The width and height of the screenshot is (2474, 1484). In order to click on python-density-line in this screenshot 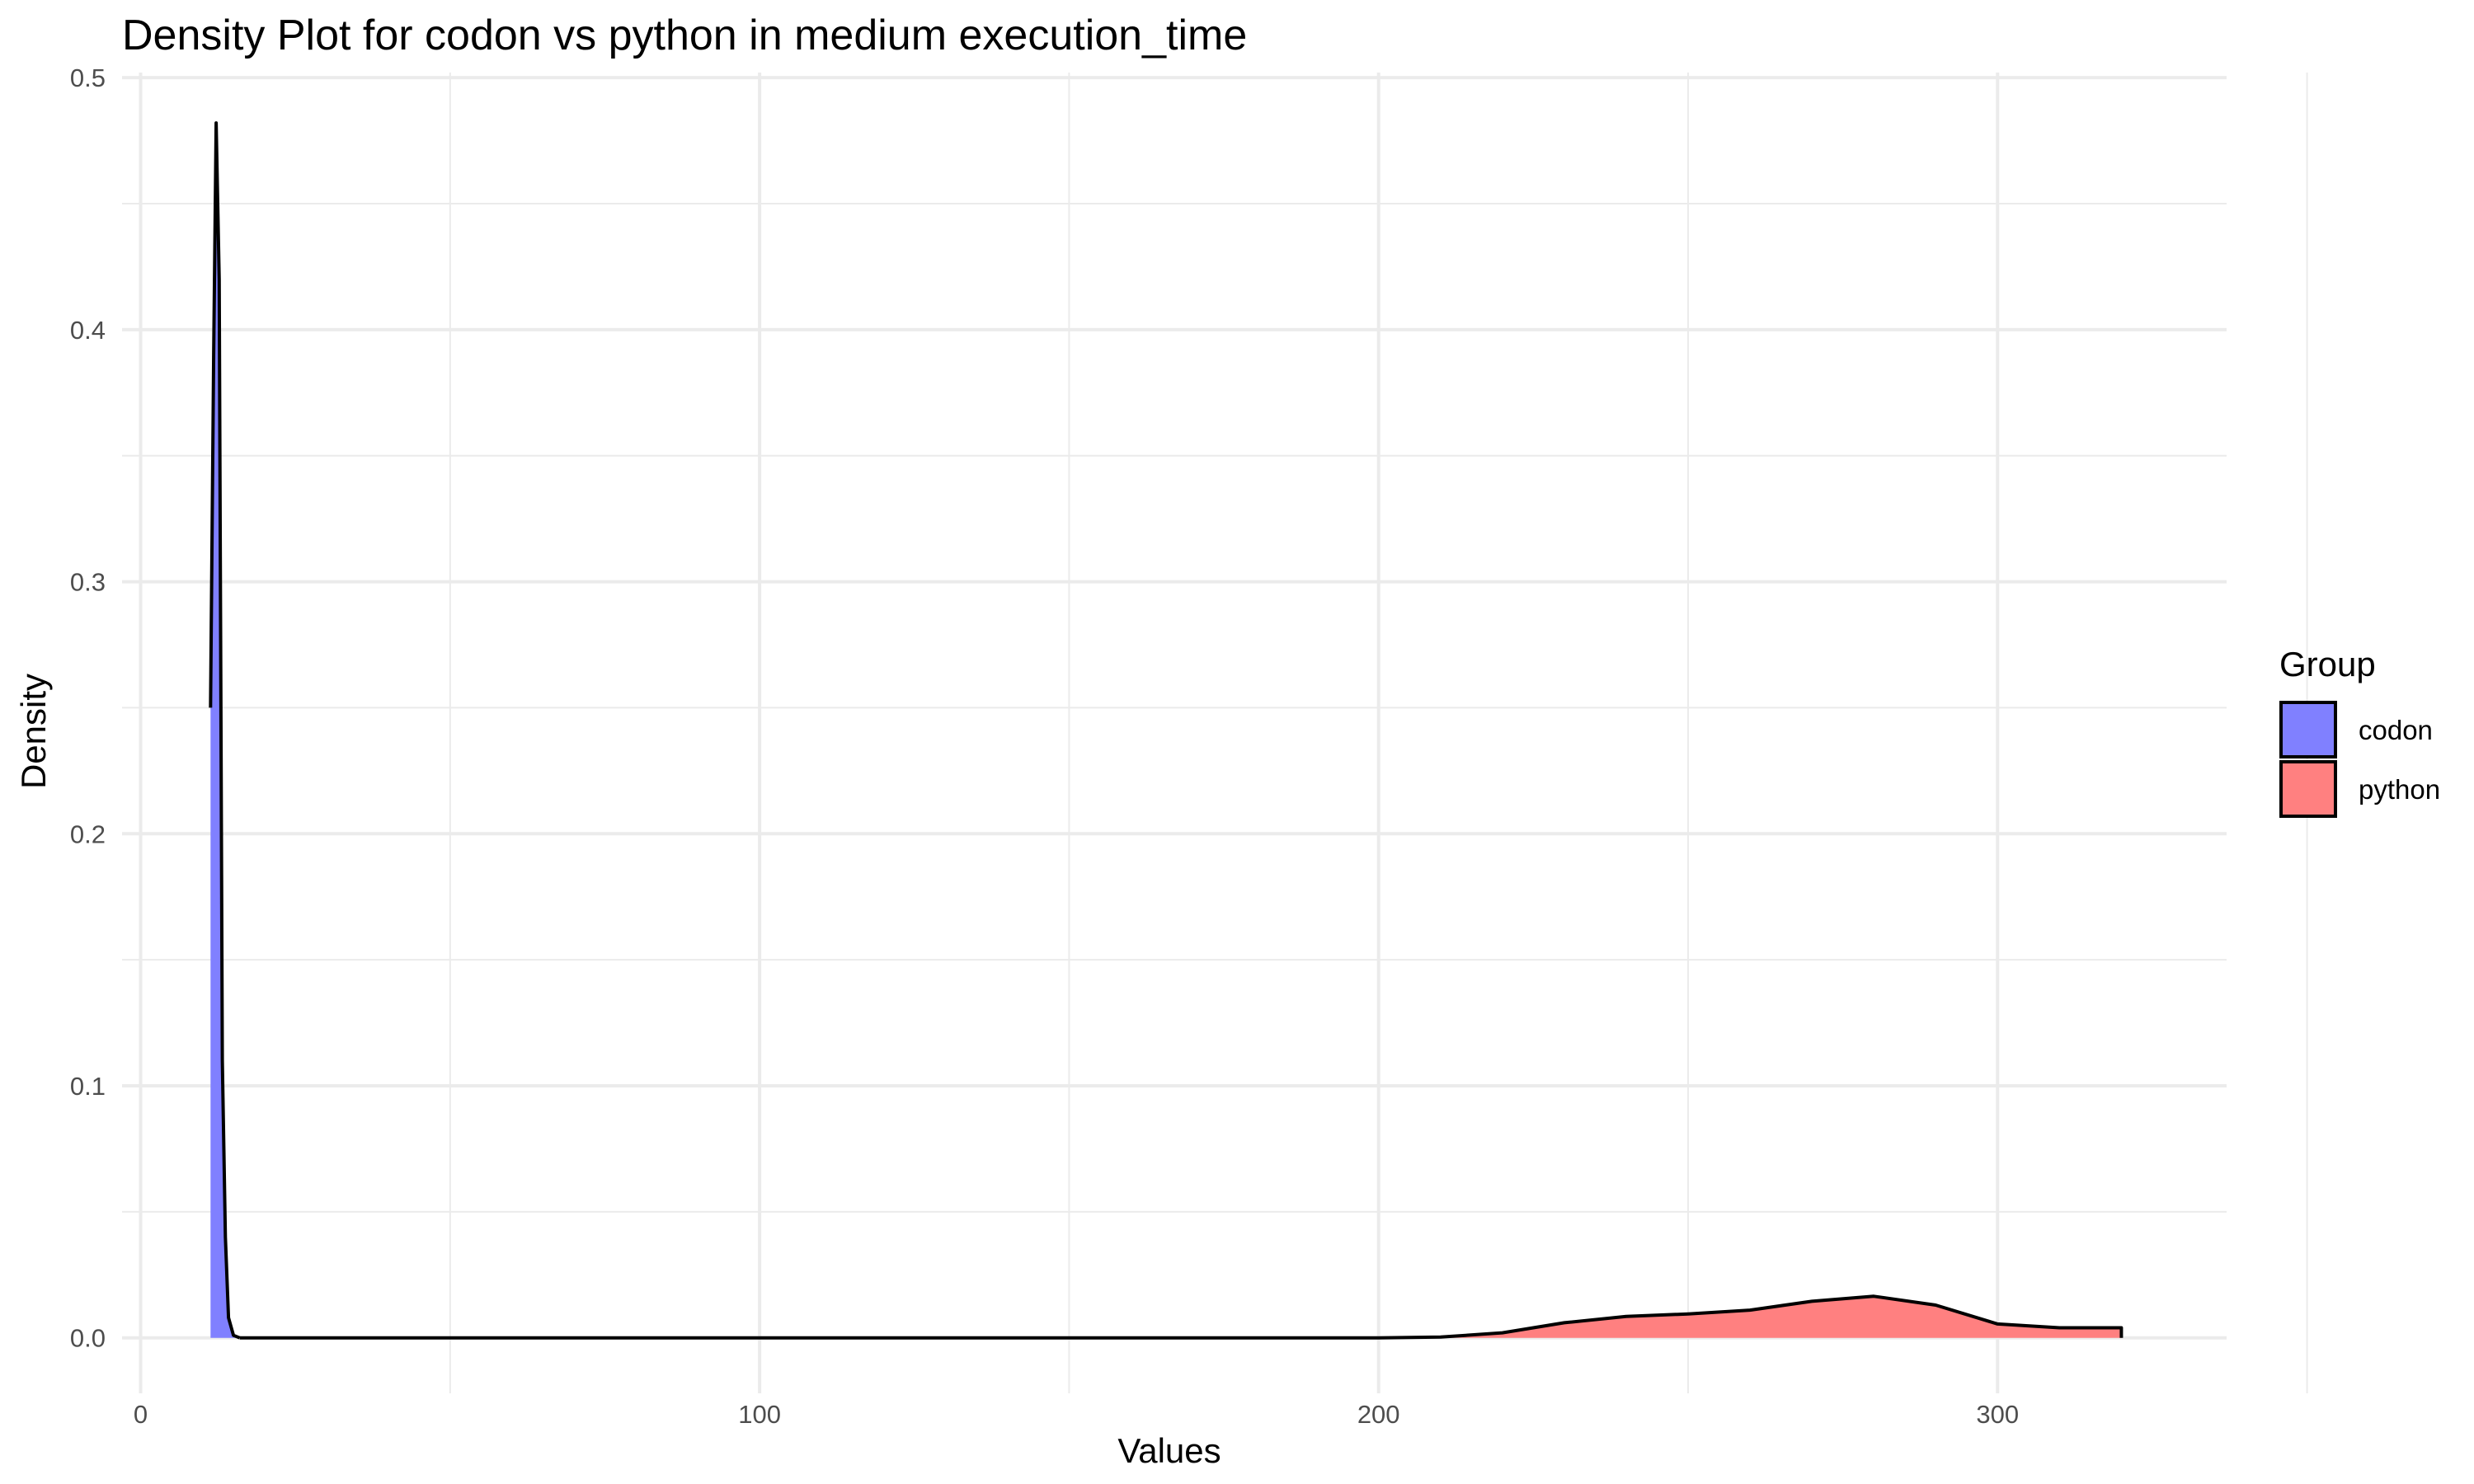, I will do `click(1181, 1317)`.